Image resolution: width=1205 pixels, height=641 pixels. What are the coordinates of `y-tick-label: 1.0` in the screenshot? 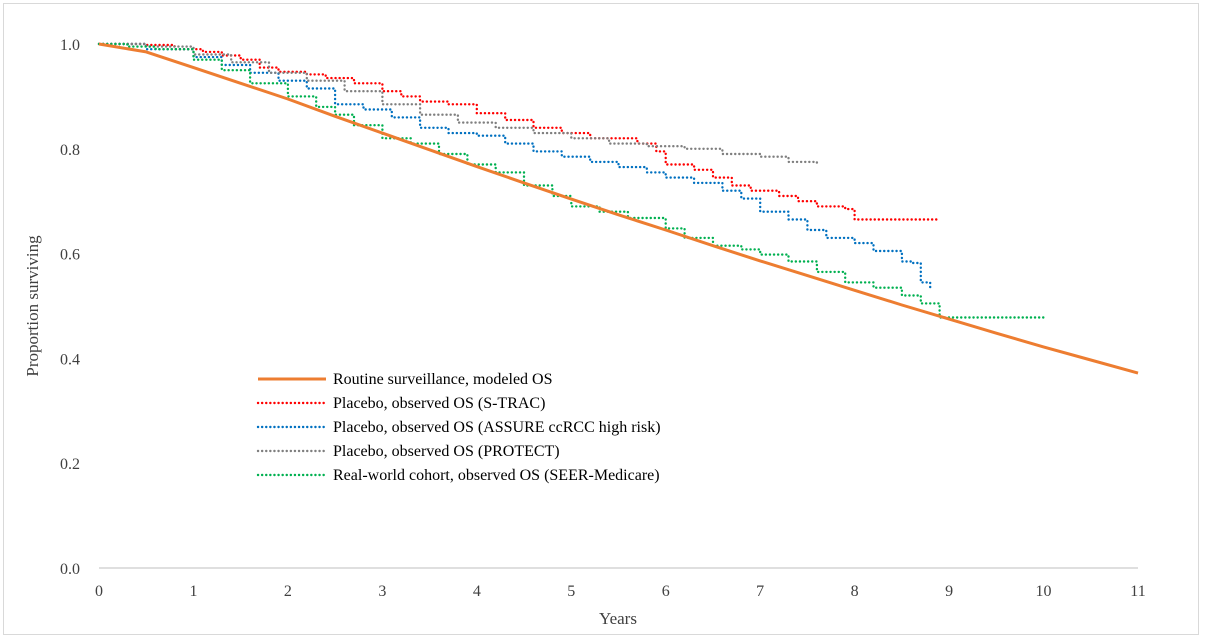 It's located at (70, 45).